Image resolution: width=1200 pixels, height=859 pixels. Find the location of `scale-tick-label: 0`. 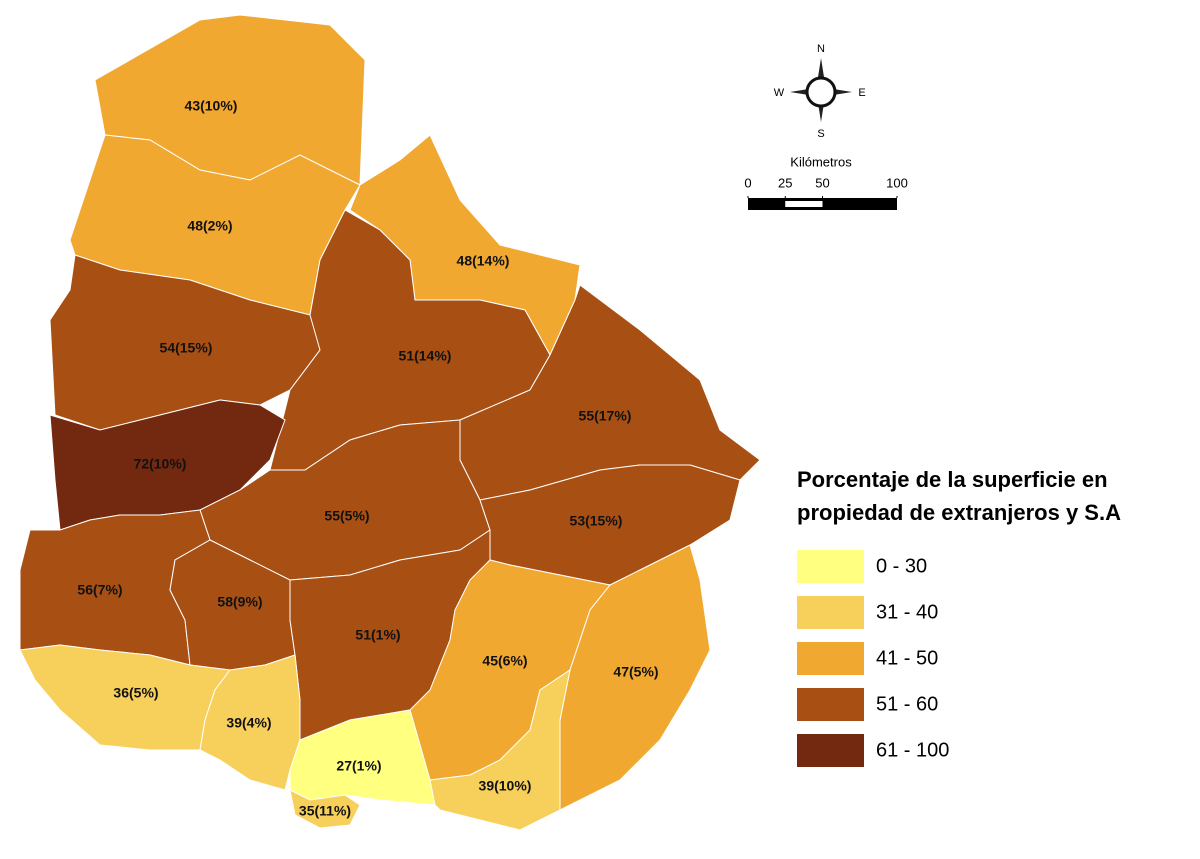

scale-tick-label: 0 is located at coordinates (747, 182).